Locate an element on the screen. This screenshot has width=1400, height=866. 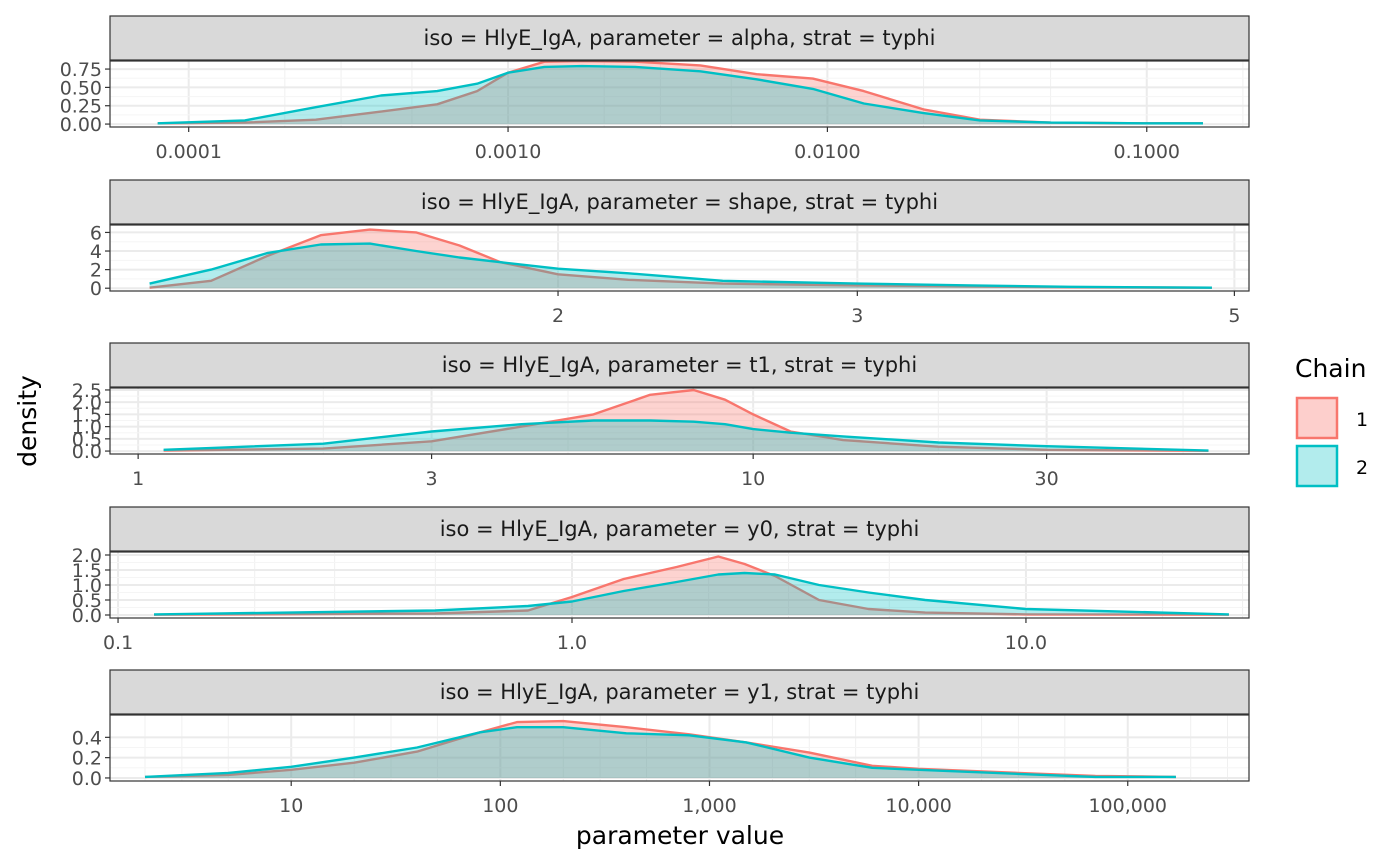
x-tick-label: 2 is located at coordinates (558, 316).